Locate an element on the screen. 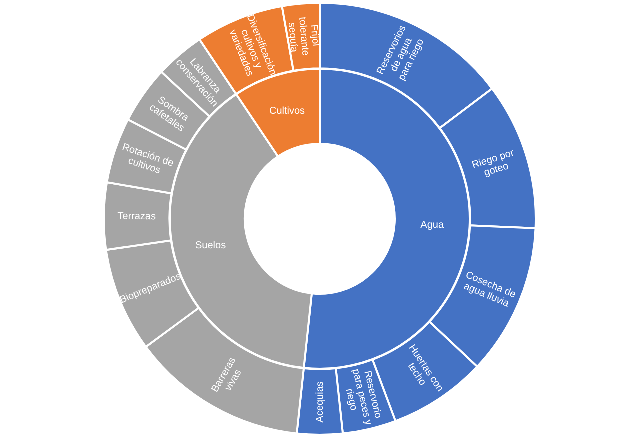 Image resolution: width=629 pixels, height=441 pixels. slice-label: Suelos is located at coordinates (210, 246).